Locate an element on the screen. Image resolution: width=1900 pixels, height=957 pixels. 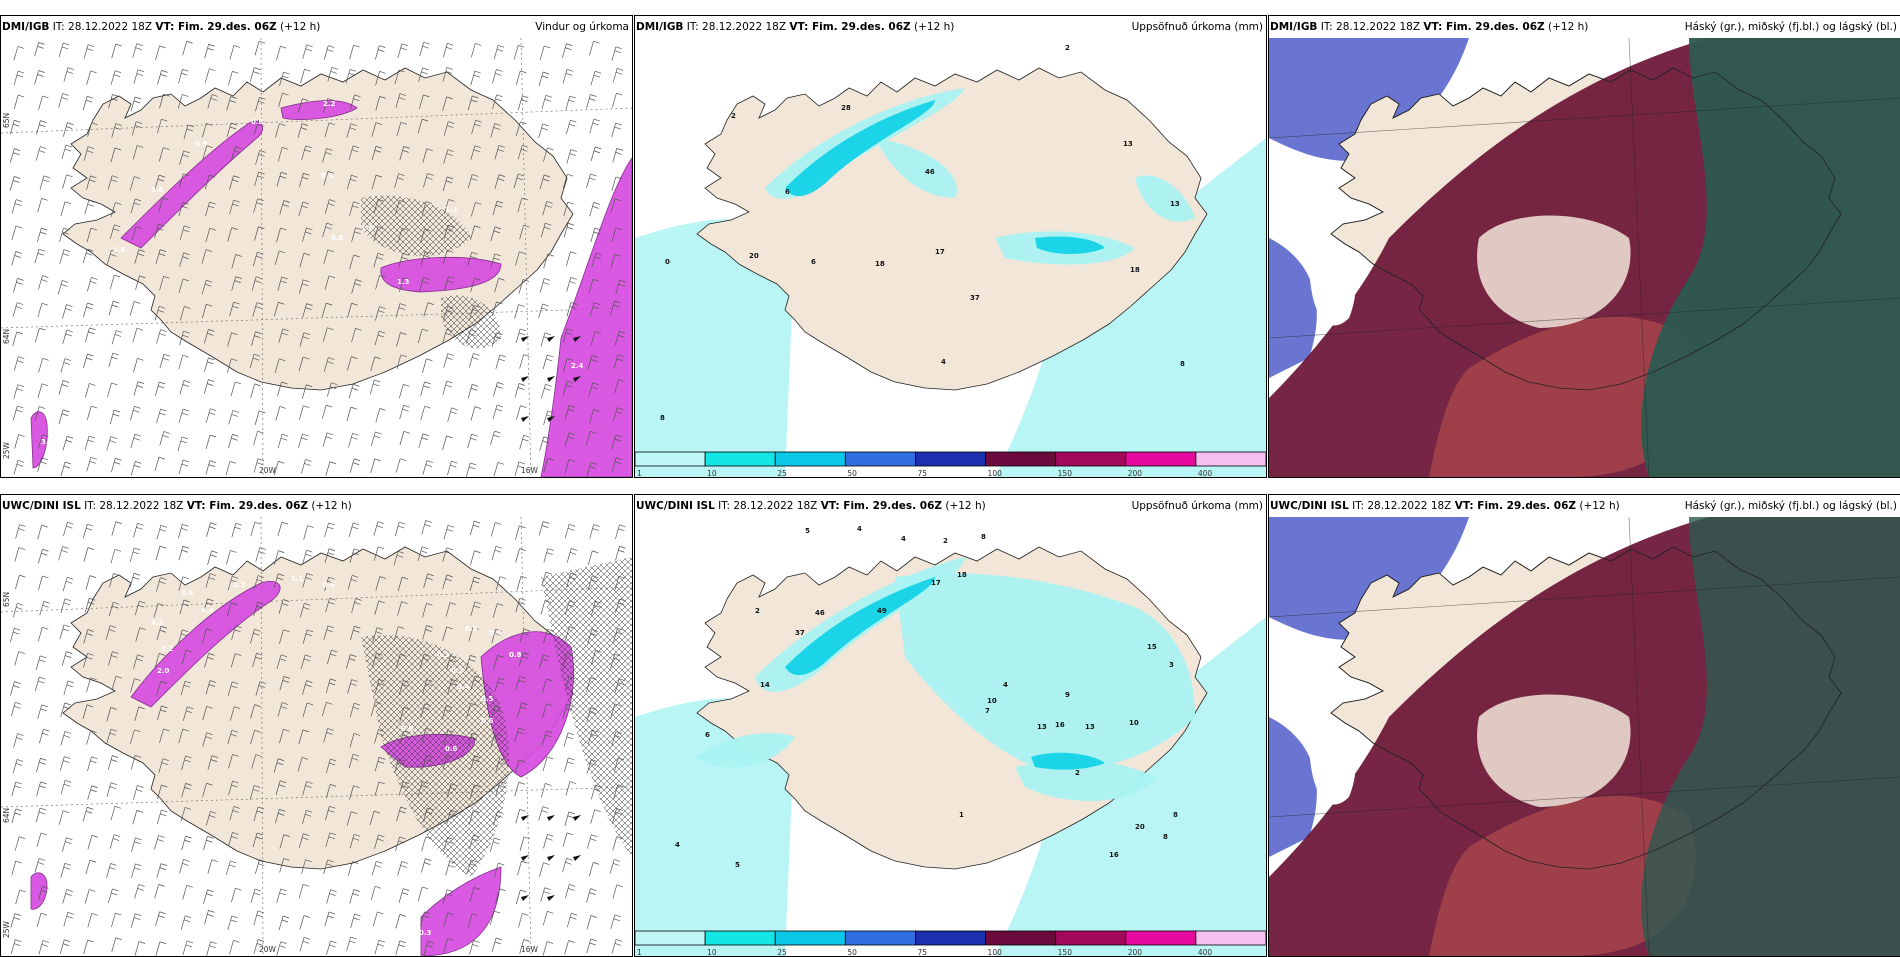
snow-hatch-area is located at coordinates (416, 226).